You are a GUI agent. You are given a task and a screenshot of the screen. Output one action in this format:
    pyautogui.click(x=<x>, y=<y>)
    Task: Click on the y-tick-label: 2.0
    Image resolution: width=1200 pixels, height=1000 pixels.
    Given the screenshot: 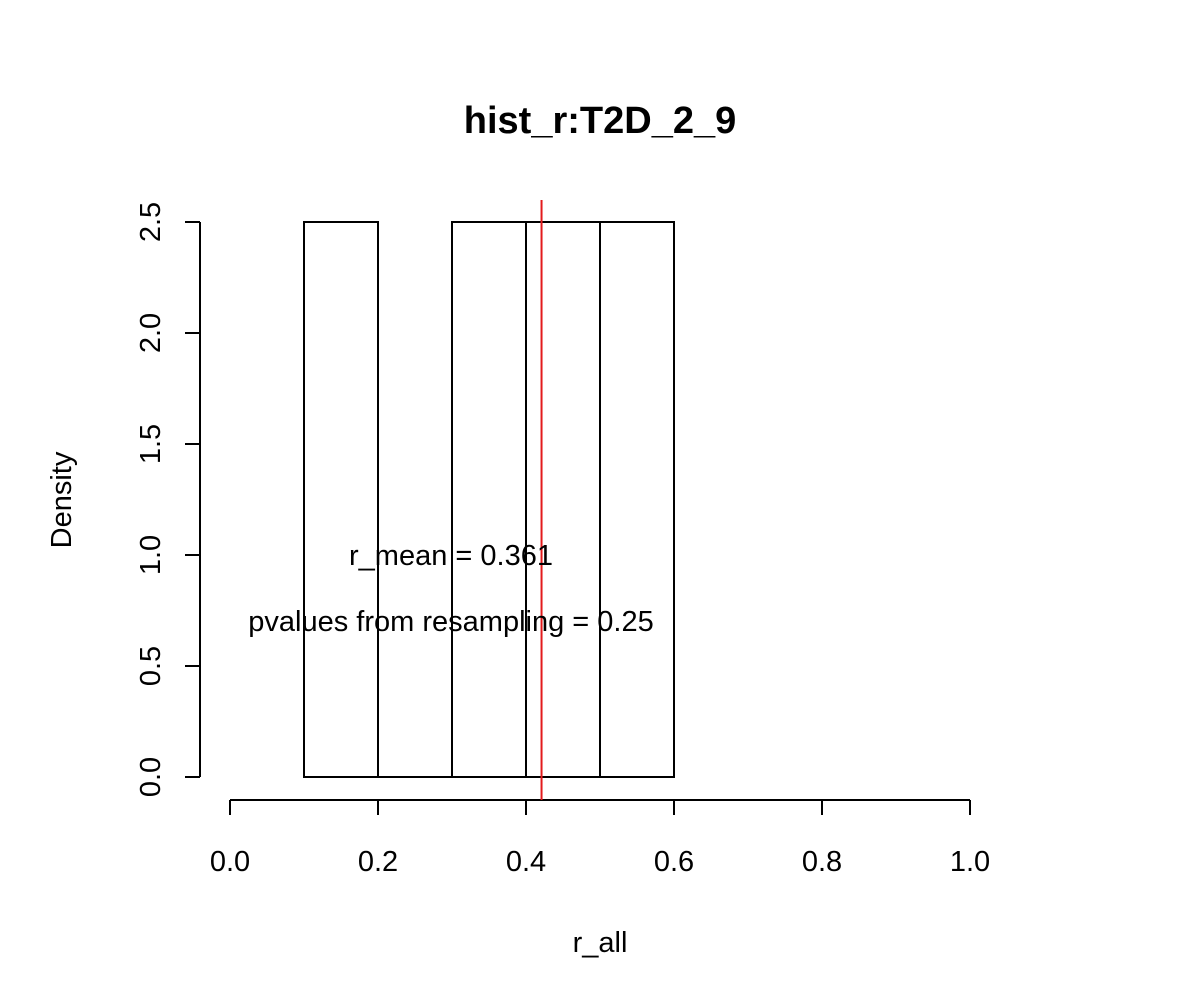 What is the action you would take?
    pyautogui.click(x=151, y=333)
    